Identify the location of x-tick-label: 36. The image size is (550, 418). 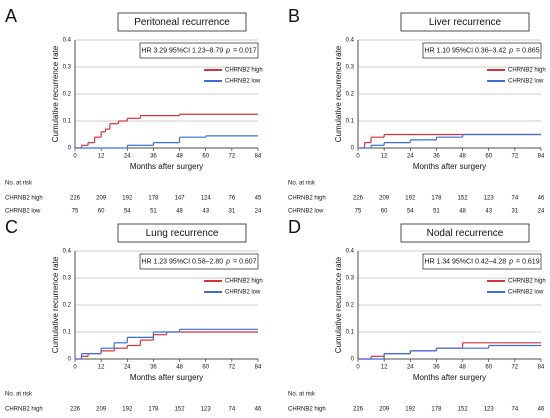
(436, 157).